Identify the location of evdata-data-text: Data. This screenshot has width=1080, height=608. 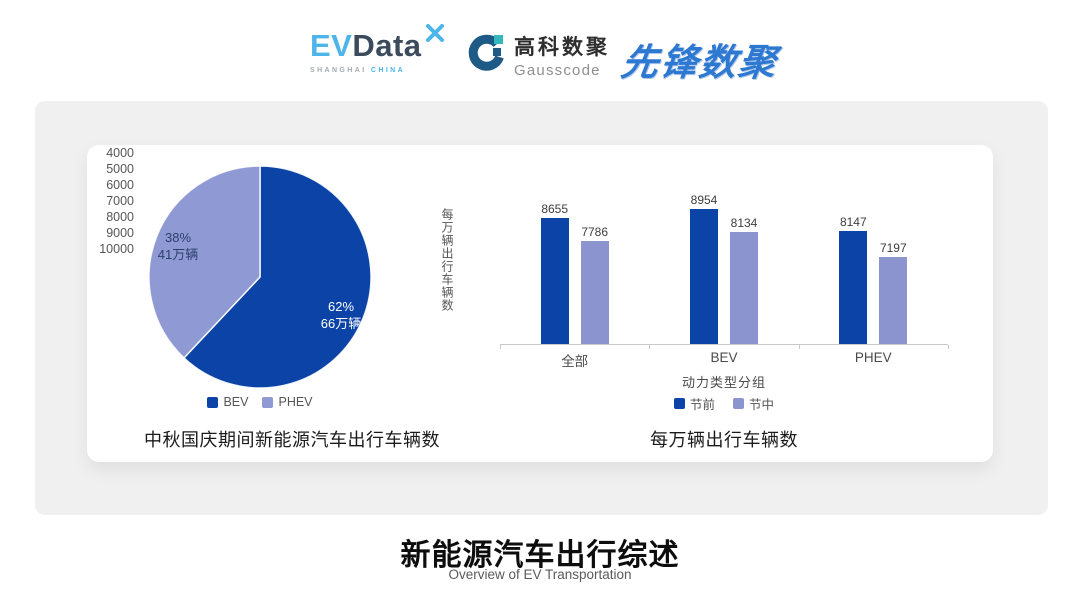
(387, 45).